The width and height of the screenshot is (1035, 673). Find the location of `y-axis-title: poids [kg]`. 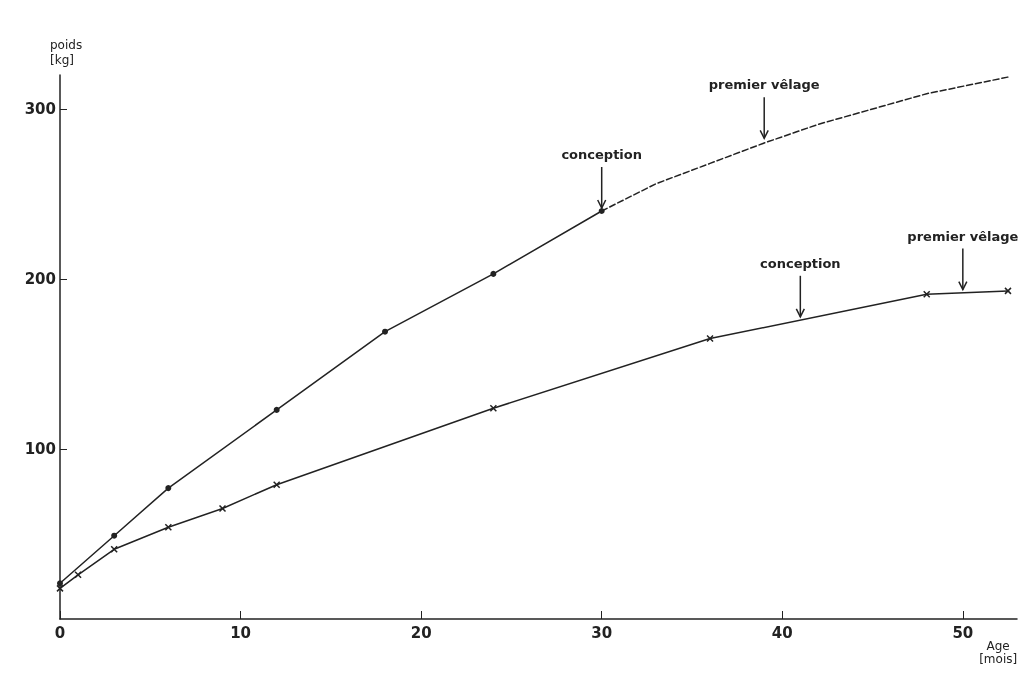

y-axis-title: poids [kg] is located at coordinates (66, 52).